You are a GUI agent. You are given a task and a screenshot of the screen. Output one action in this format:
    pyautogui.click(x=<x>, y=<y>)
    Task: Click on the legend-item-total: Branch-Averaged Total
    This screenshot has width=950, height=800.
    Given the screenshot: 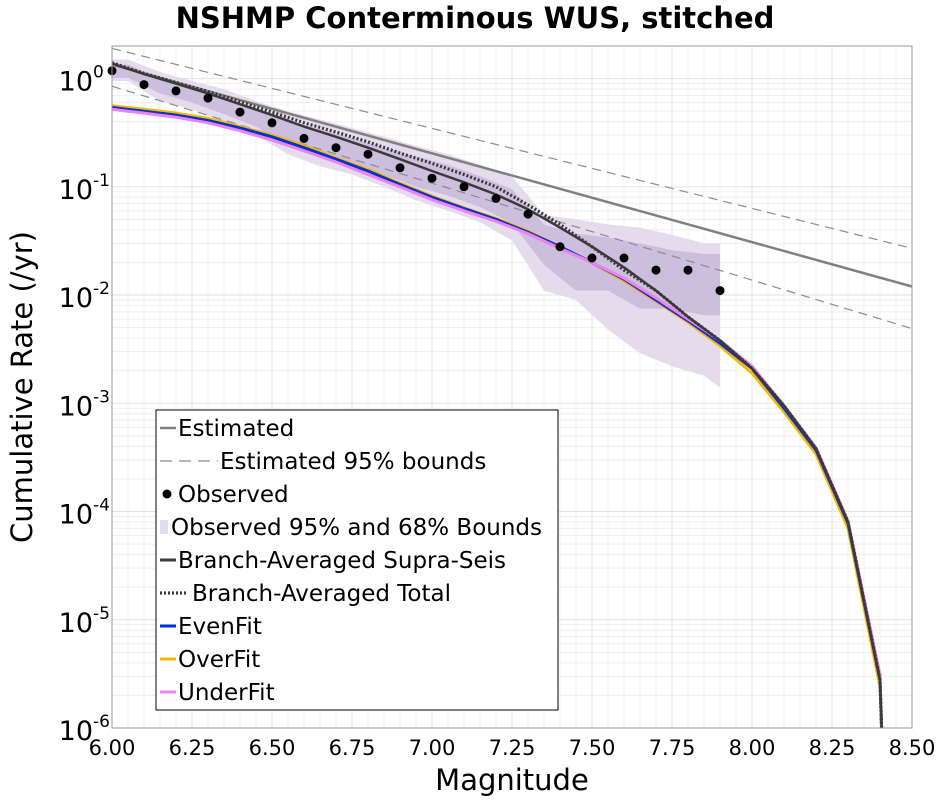 What is the action you would take?
    pyautogui.click(x=305, y=594)
    